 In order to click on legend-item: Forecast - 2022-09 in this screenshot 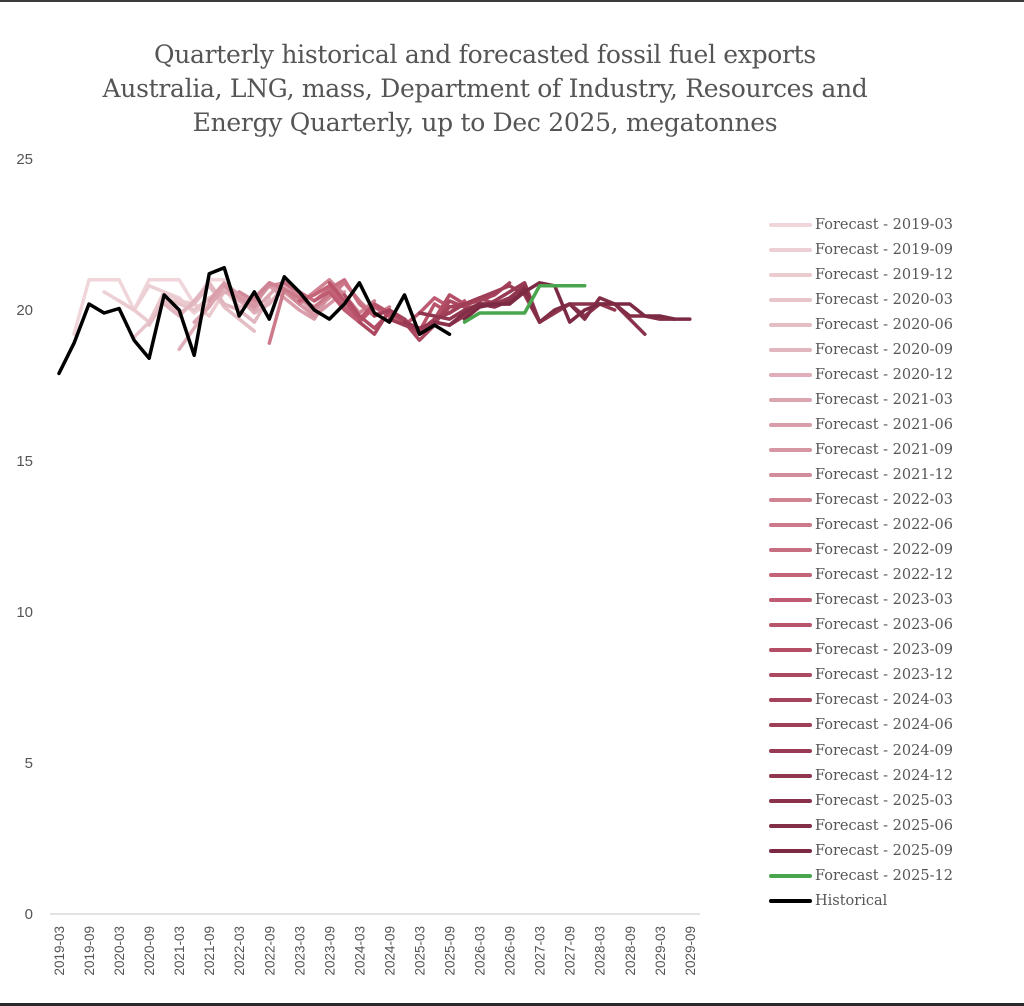, I will do `click(861, 550)`.